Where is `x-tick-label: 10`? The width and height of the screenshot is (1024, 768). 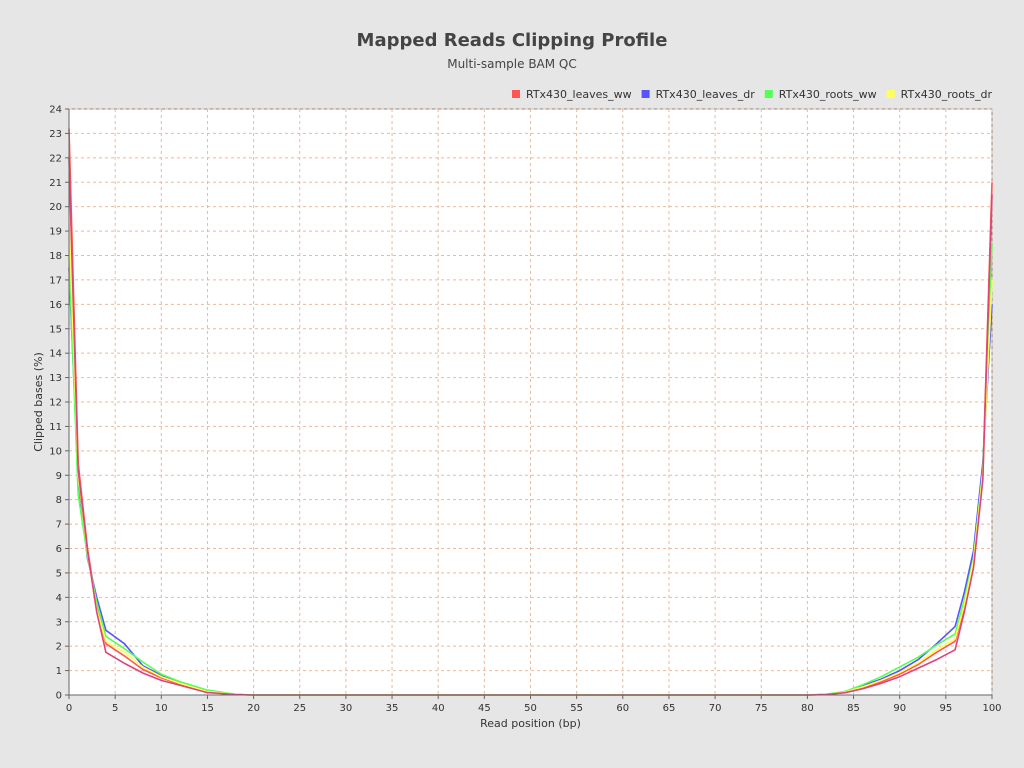 x-tick-label: 10 is located at coordinates (161, 708).